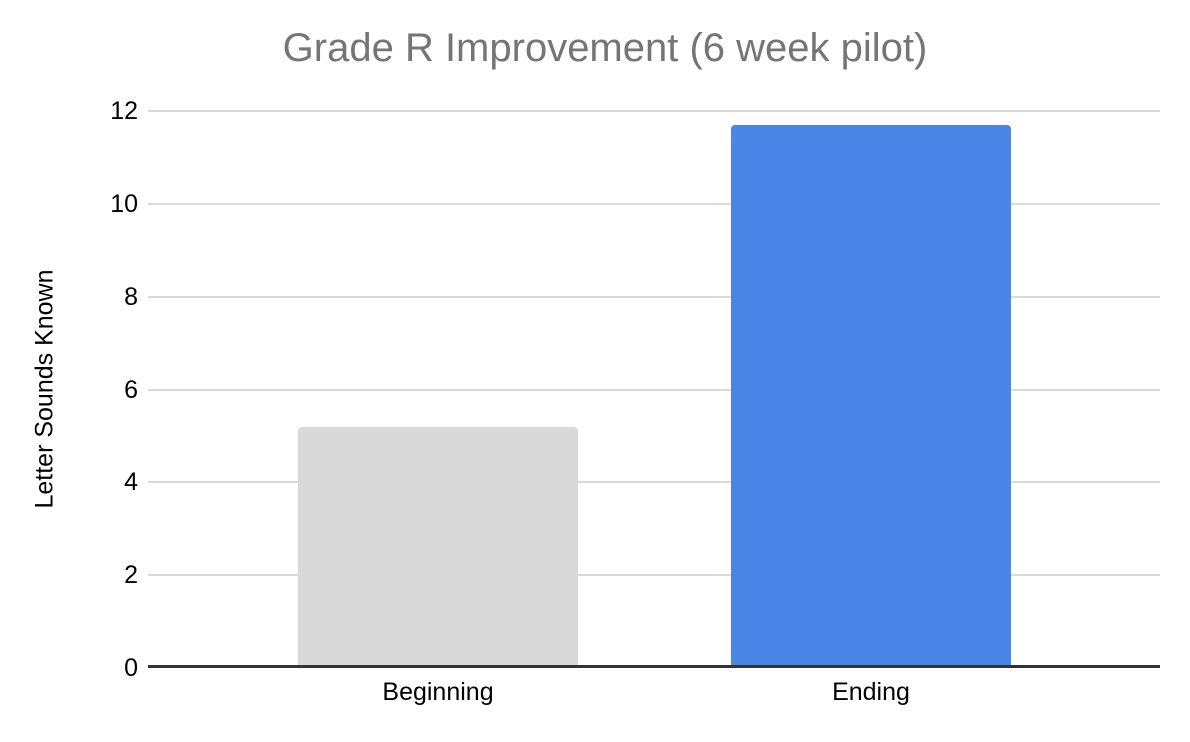 This screenshot has width=1190, height=742. What do you see at coordinates (438, 692) in the screenshot?
I see `x-axis-label-beginning: Beginning` at bounding box center [438, 692].